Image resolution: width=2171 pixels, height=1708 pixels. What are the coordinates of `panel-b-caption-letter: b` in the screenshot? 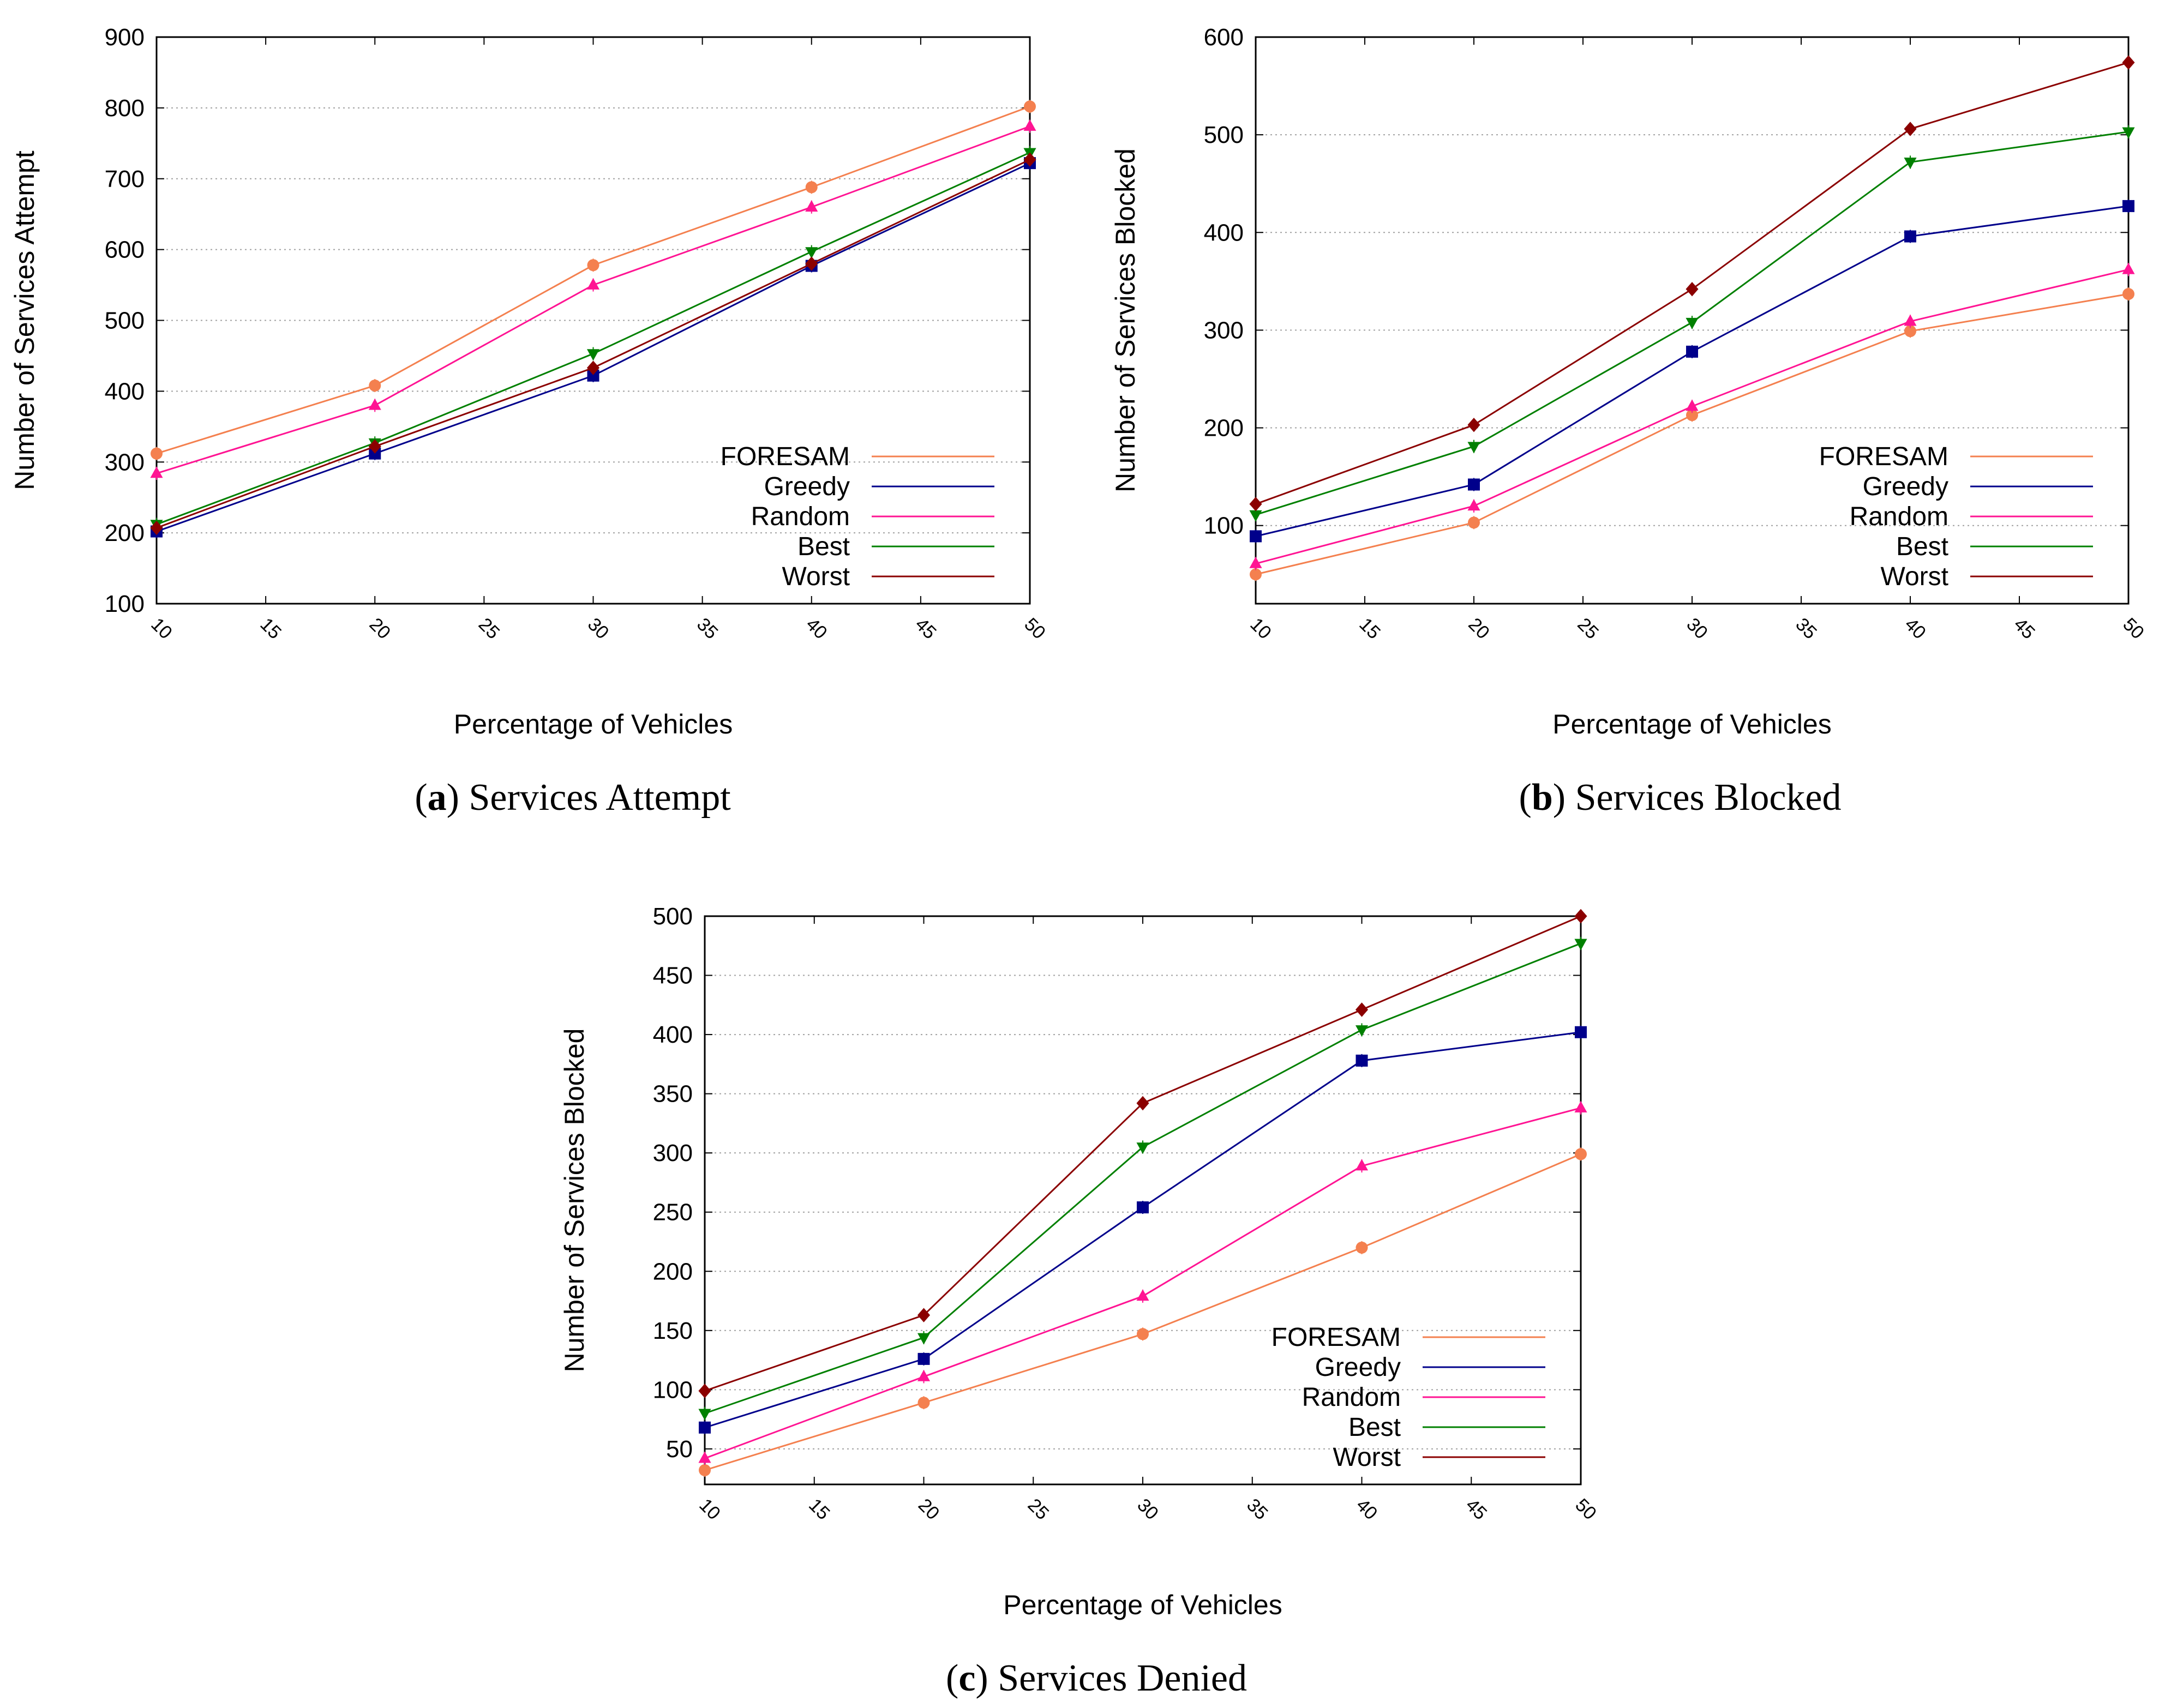 It's located at (1542, 798).